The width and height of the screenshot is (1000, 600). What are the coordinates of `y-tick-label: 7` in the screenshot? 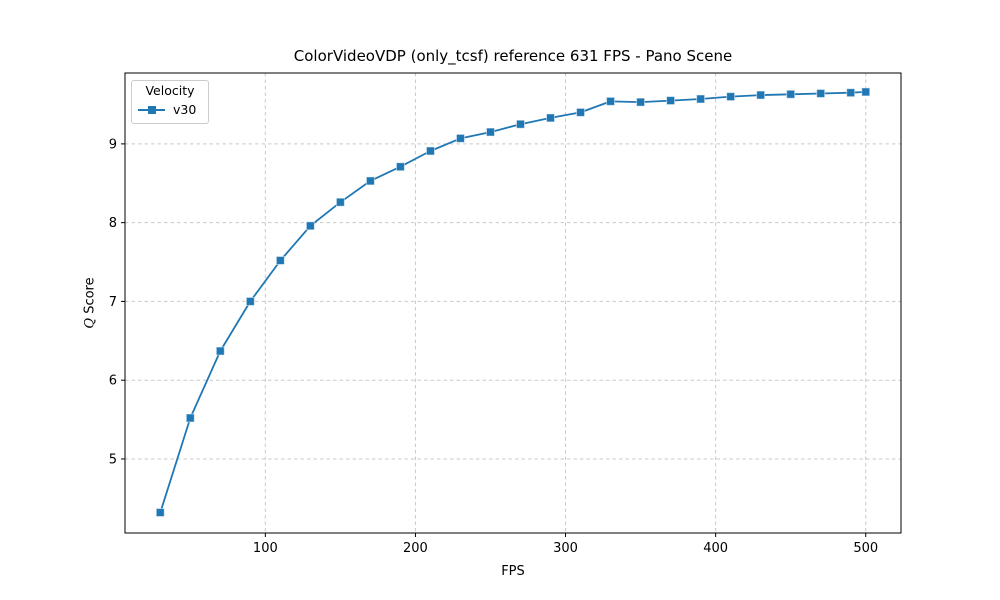 It's located at (113, 302).